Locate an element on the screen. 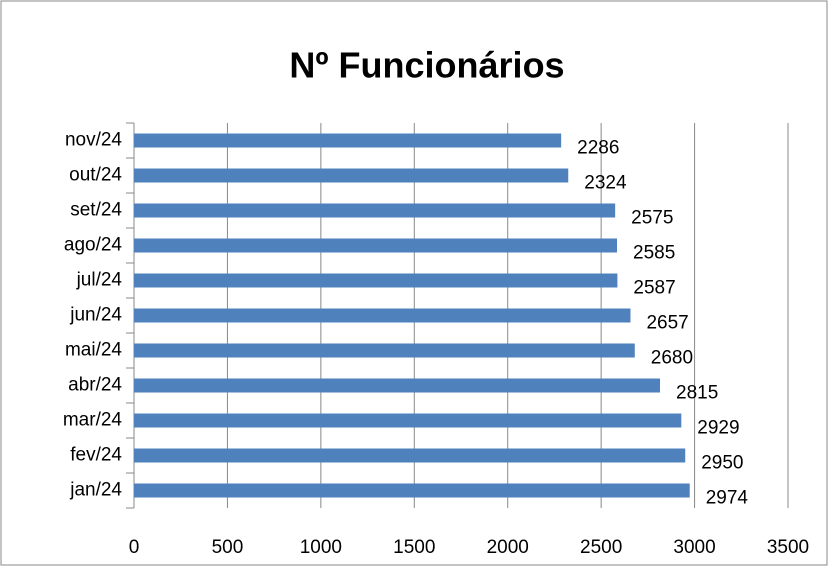 This screenshot has width=829, height=567. chart-title: Nº Funcionários is located at coordinates (426, 65).